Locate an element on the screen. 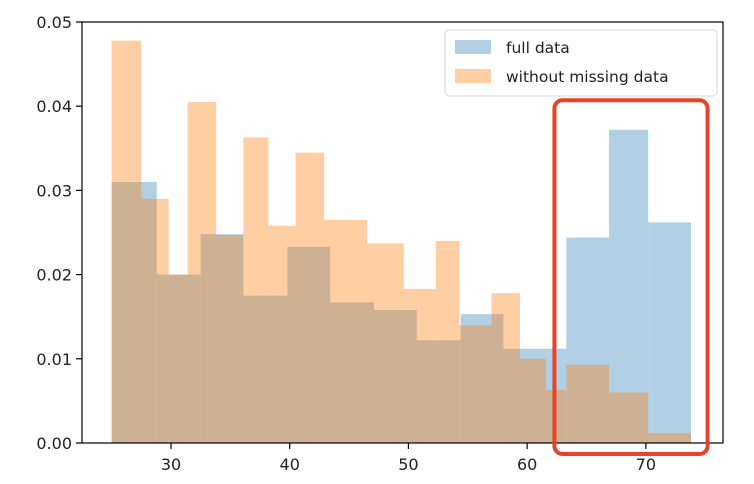  legend-box is located at coordinates (581, 63).